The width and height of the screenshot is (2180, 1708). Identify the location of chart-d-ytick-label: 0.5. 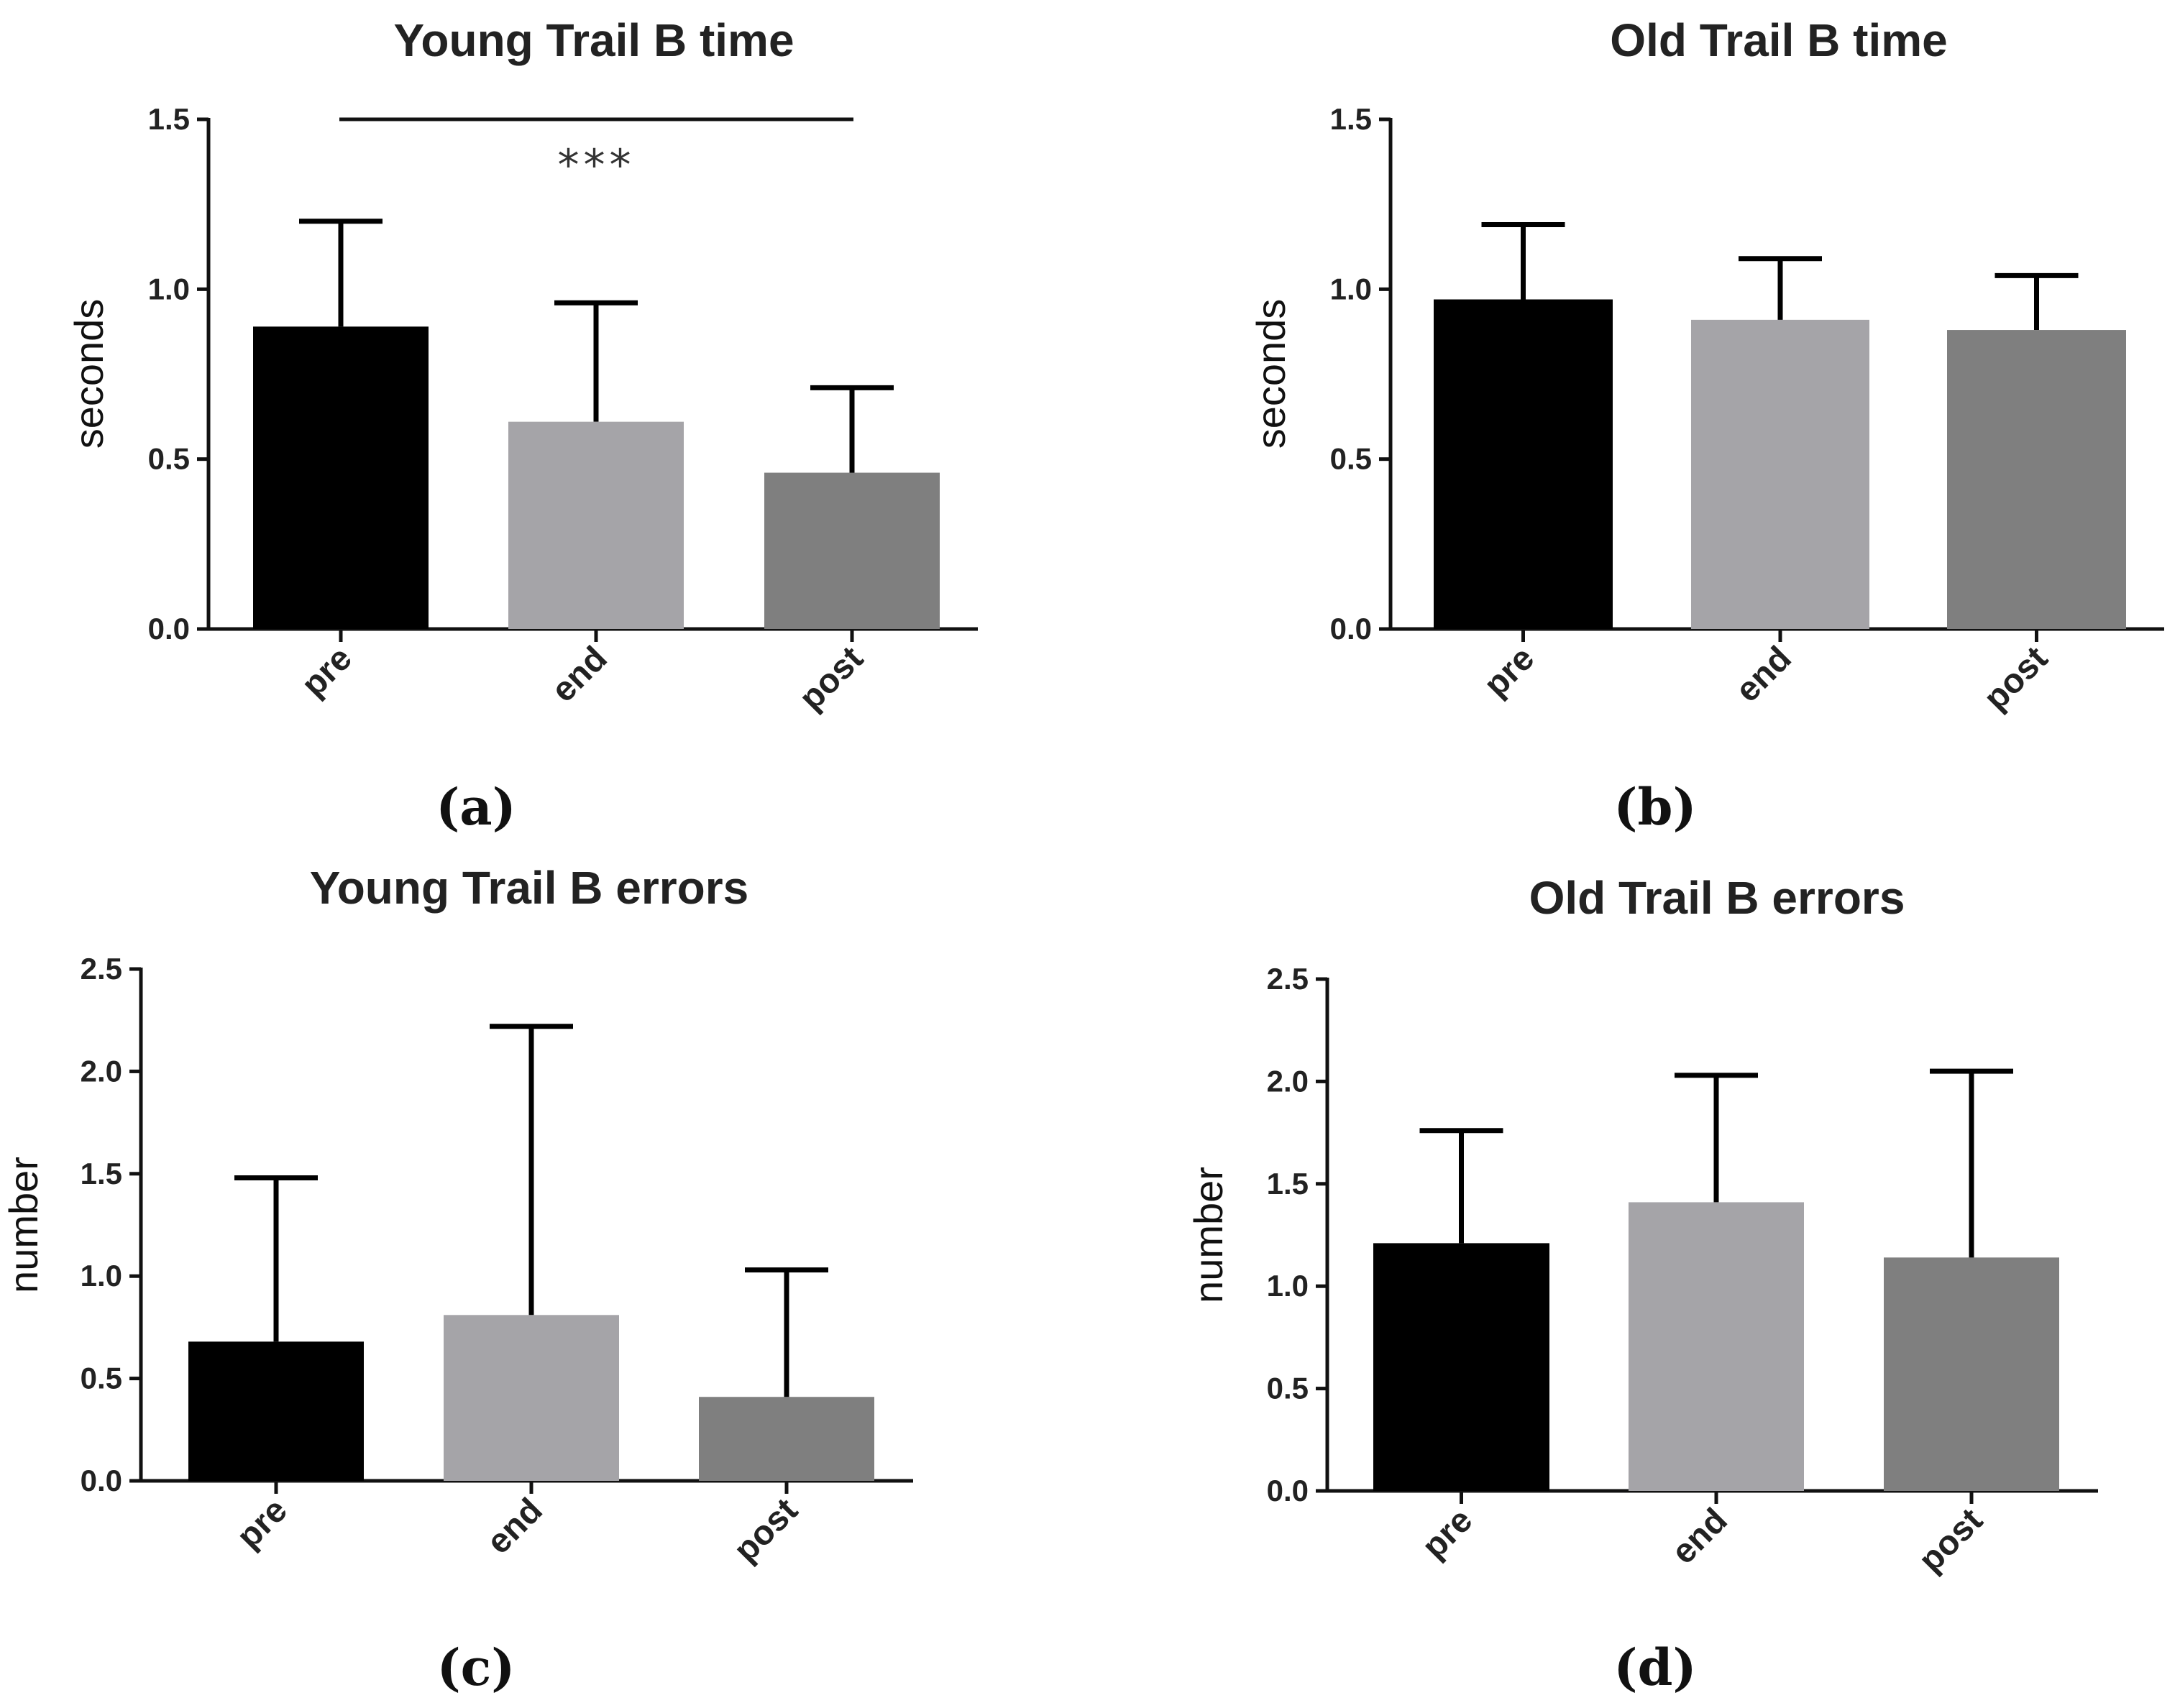
(1288, 1388).